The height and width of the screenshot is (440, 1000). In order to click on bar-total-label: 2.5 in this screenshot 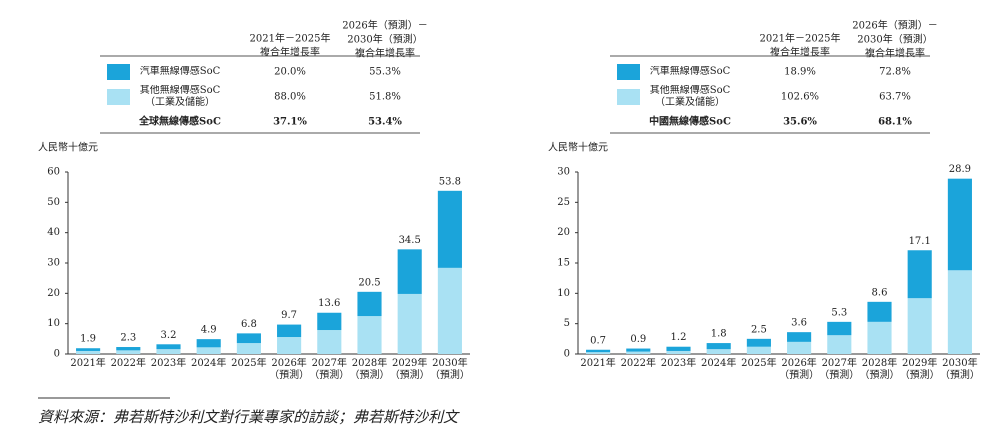, I will do `click(759, 329)`.